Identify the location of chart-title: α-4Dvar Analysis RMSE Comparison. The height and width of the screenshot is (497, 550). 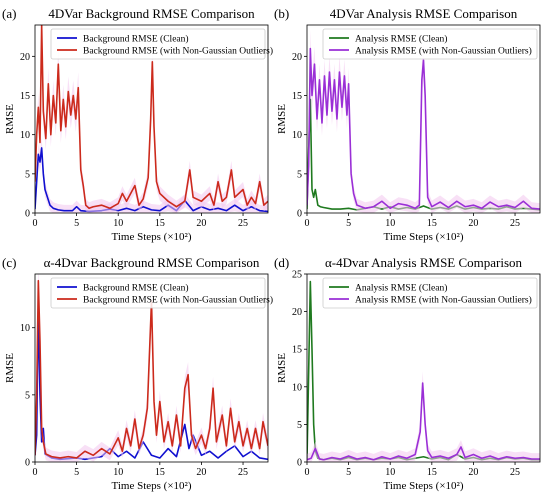
(424, 262).